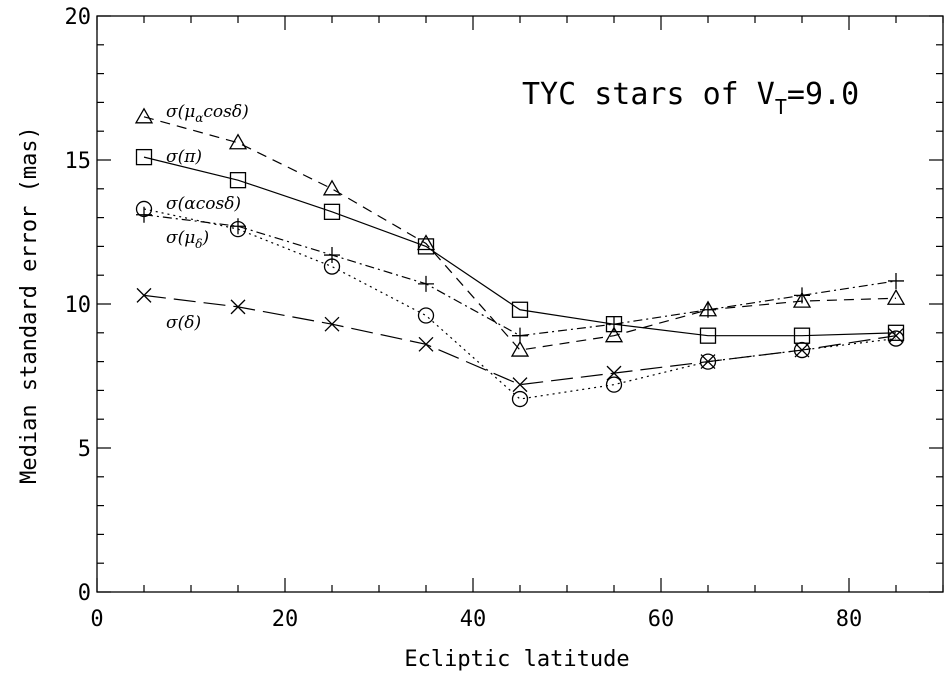 The image size is (945, 673). I want to click on chart-annotation: TYC stars of VT=9.0, so click(690, 98).